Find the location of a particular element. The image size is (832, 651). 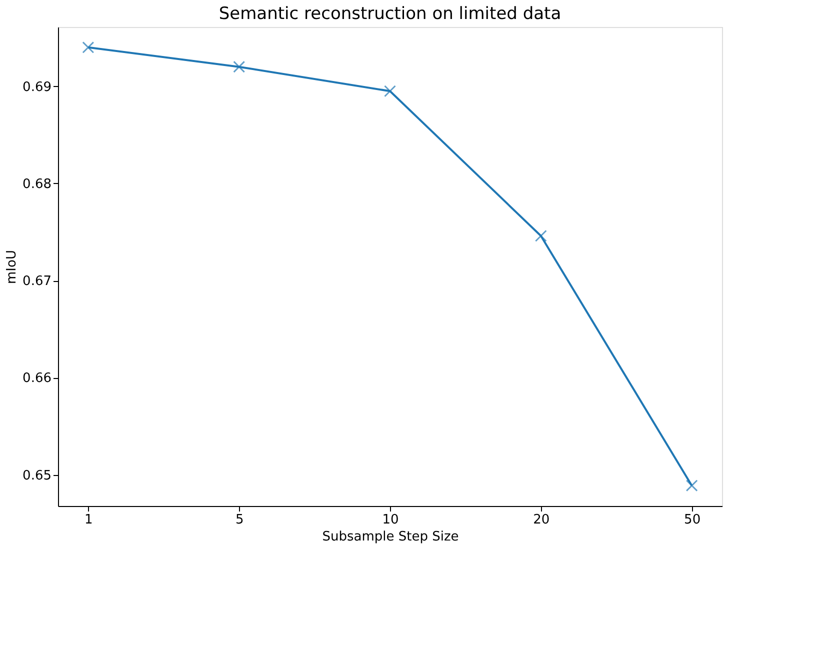

y-axis-title: mIoU is located at coordinates (12, 267).